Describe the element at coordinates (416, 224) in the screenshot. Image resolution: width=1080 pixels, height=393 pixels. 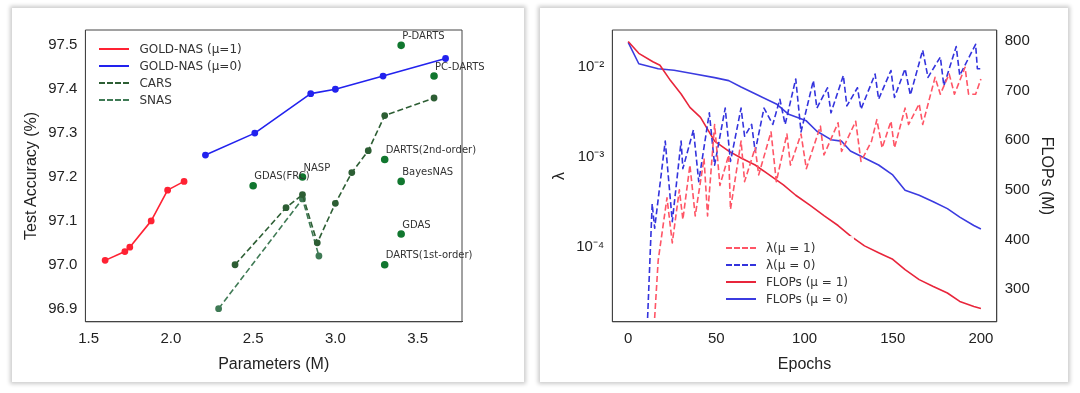
I see `annotation: GDAS` at that location.